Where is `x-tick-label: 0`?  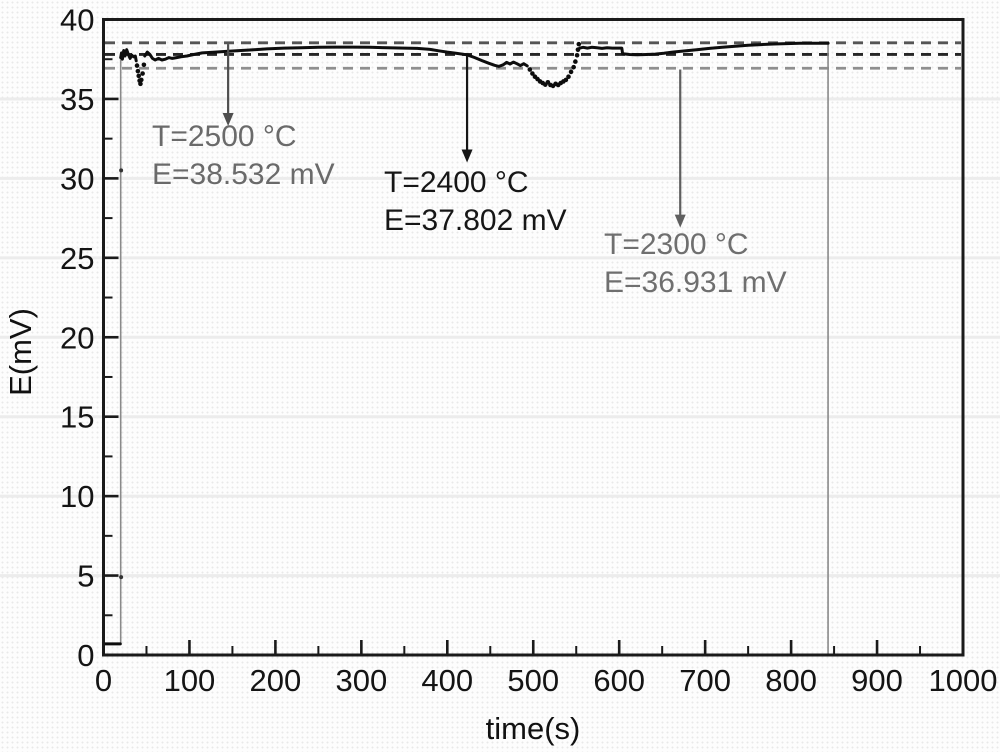
x-tick-label: 0 is located at coordinates (103, 680).